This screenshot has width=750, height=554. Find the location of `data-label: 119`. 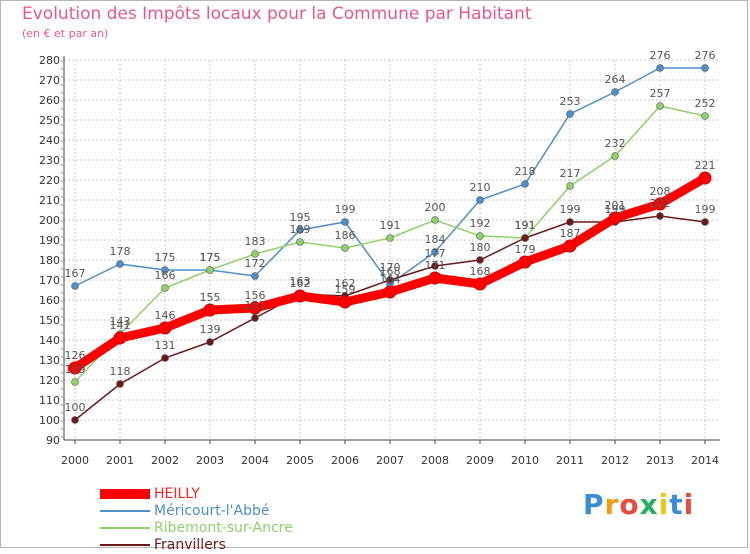

data-label: 119 is located at coordinates (75, 369).